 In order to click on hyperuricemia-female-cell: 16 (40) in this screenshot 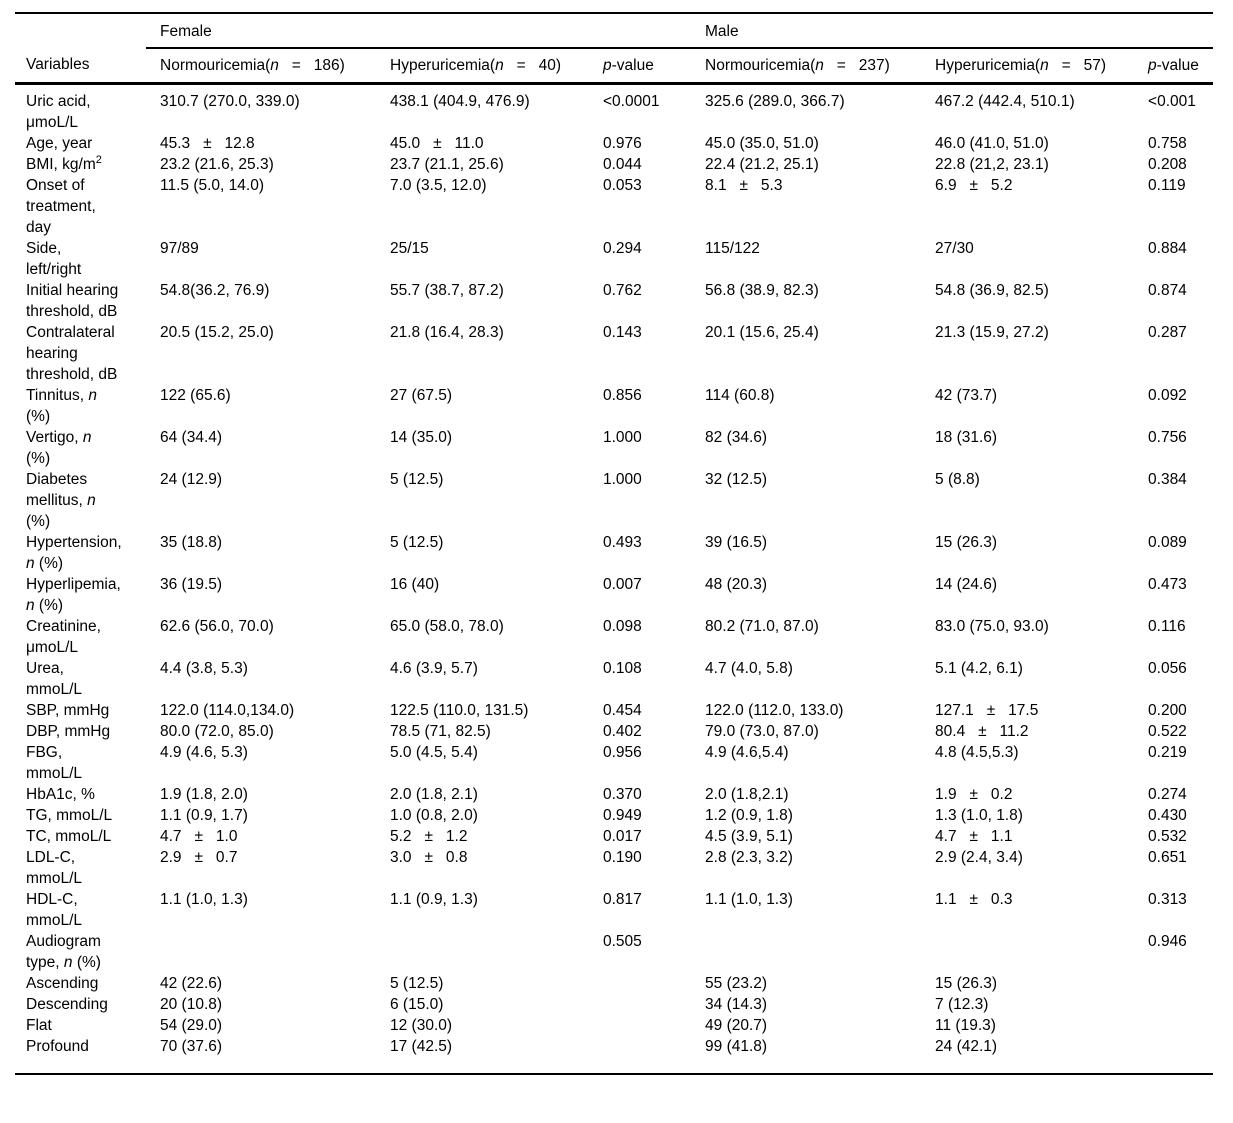, I will do `click(415, 584)`.